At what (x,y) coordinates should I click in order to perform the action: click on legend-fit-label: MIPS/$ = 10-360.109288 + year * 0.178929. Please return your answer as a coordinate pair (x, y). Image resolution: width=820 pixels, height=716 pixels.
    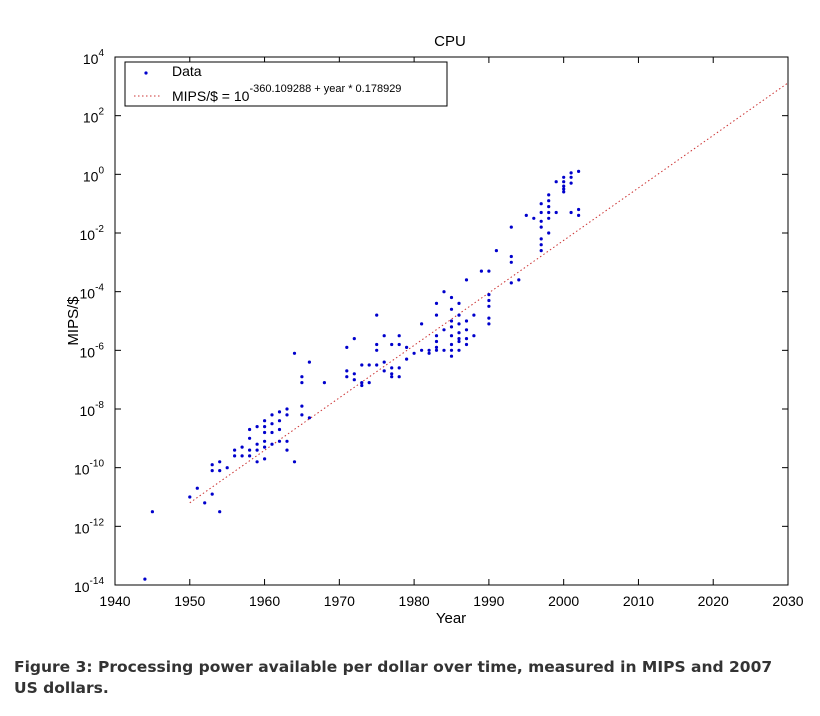
    Looking at the image, I should click on (286, 93).